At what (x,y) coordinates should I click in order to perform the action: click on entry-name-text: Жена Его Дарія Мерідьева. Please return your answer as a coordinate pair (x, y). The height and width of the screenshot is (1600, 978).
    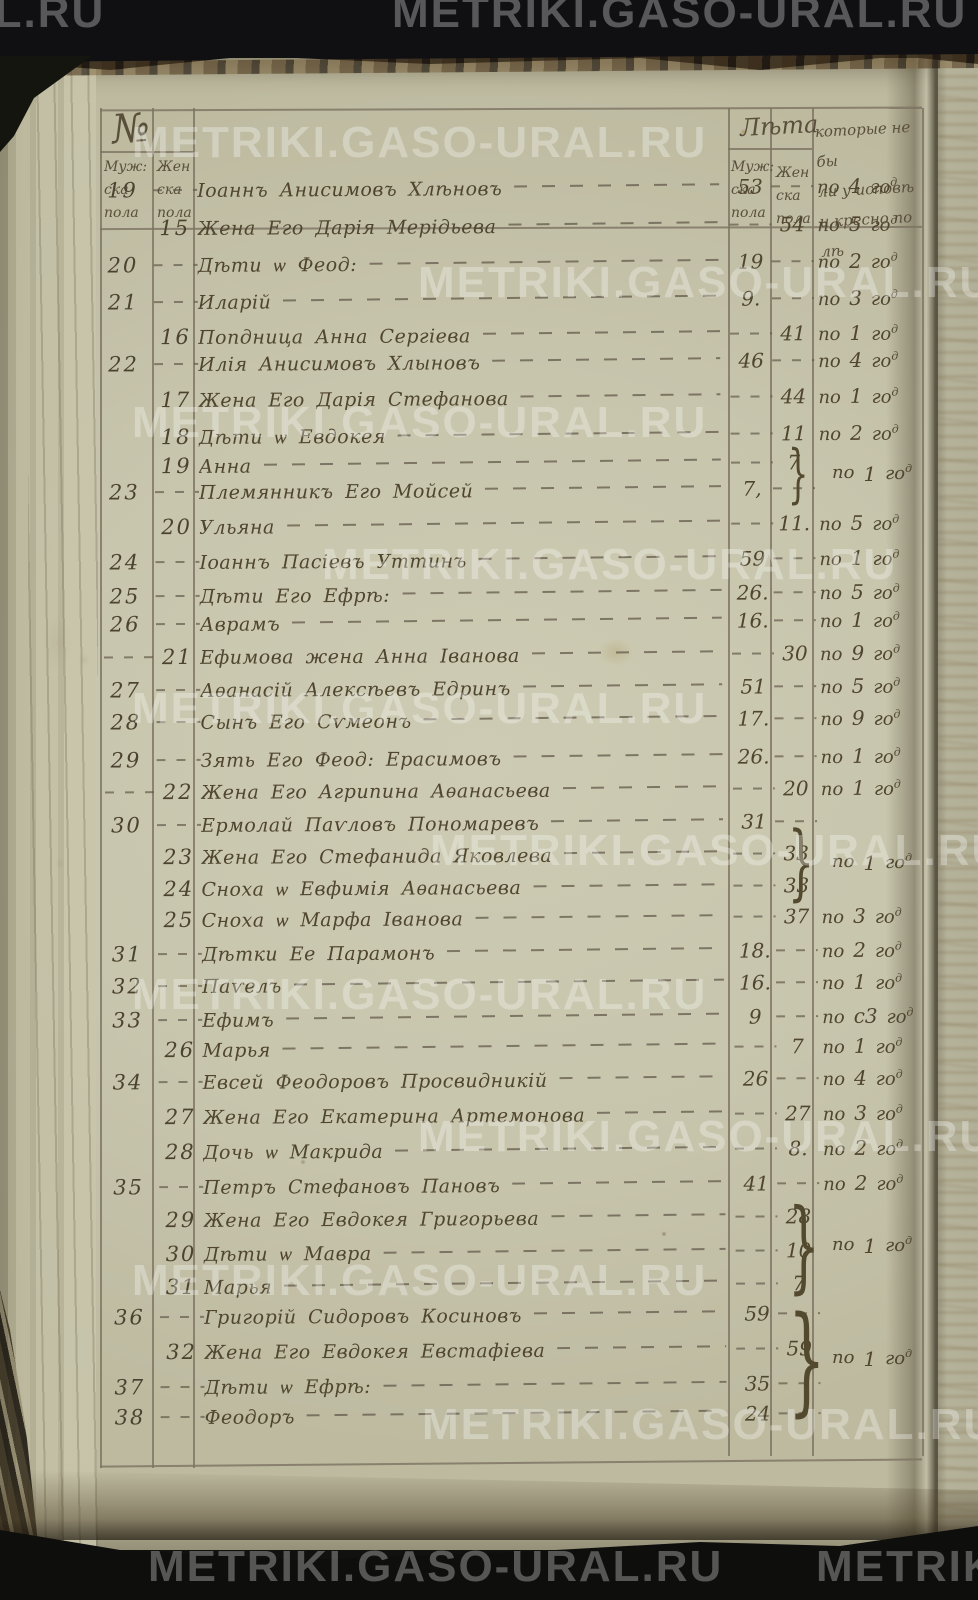
    Looking at the image, I should click on (347, 228).